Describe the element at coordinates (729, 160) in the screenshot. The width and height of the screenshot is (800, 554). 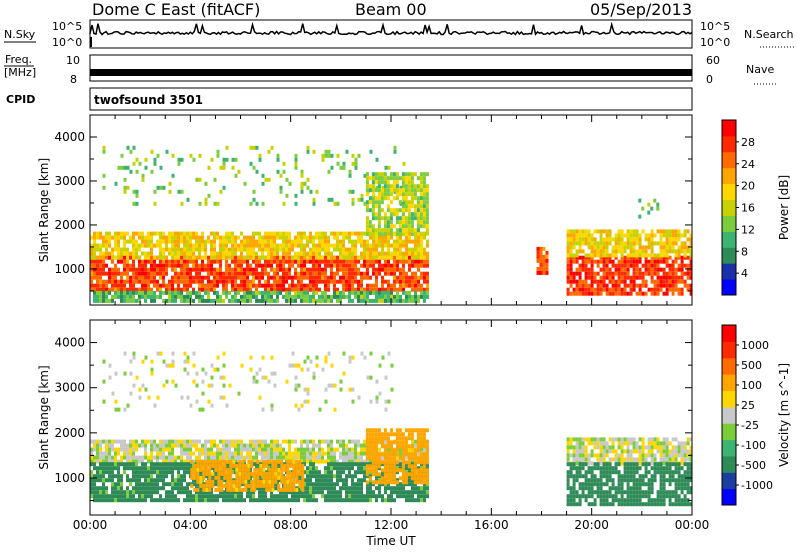
I see `colorbar-segment` at that location.